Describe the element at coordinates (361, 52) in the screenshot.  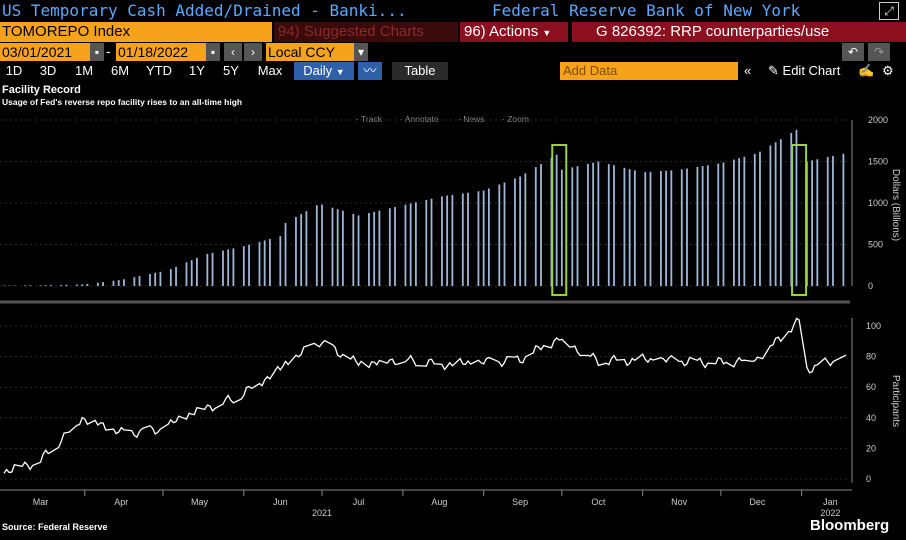
I see `dropdown-icon: ▾` at that location.